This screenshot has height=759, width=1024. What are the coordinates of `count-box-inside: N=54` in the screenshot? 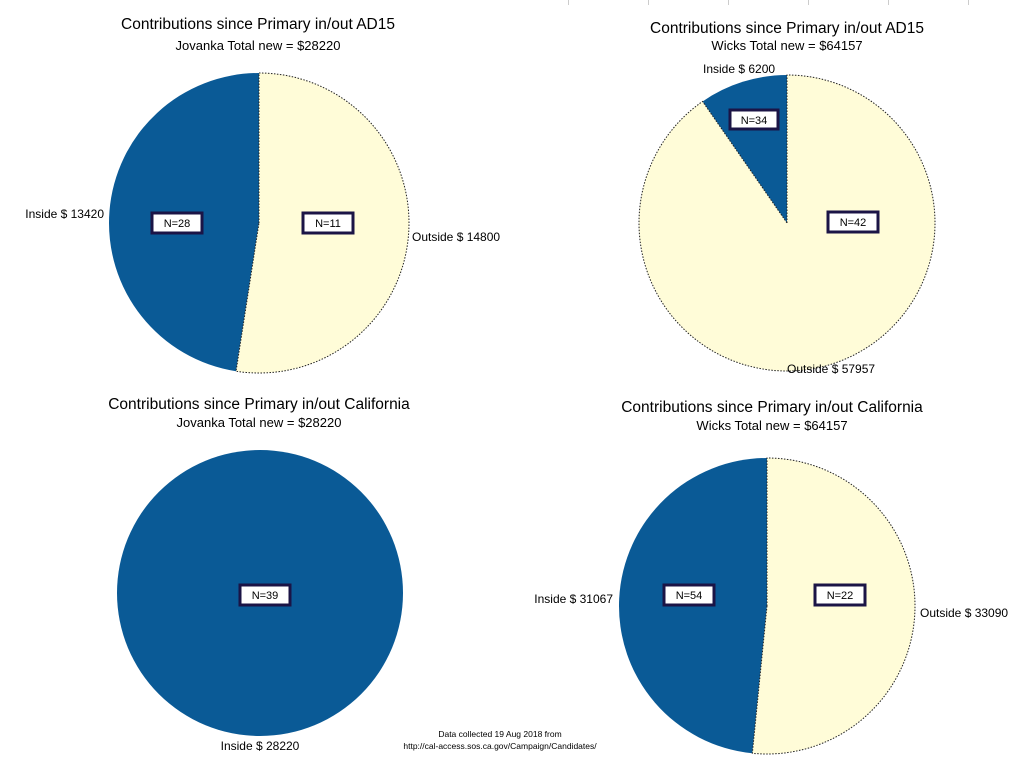 It's located at (689, 595).